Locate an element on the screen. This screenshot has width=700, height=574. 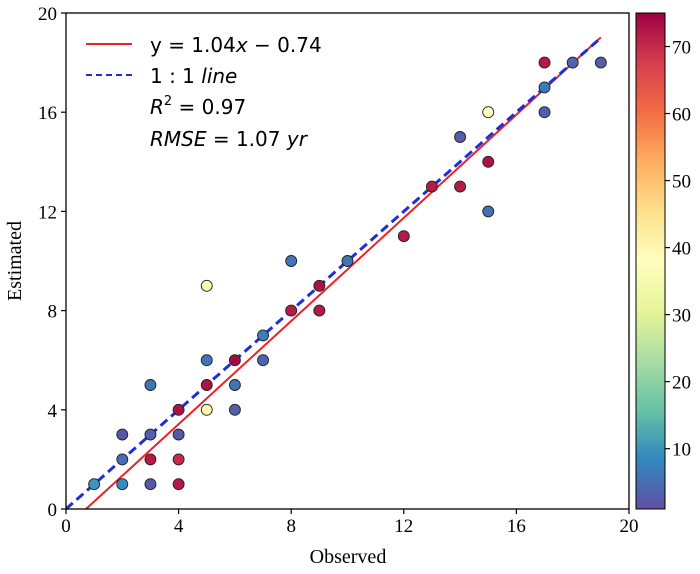
y-axis: 0 4 8 12 16 20 is located at coordinates (52, 262).